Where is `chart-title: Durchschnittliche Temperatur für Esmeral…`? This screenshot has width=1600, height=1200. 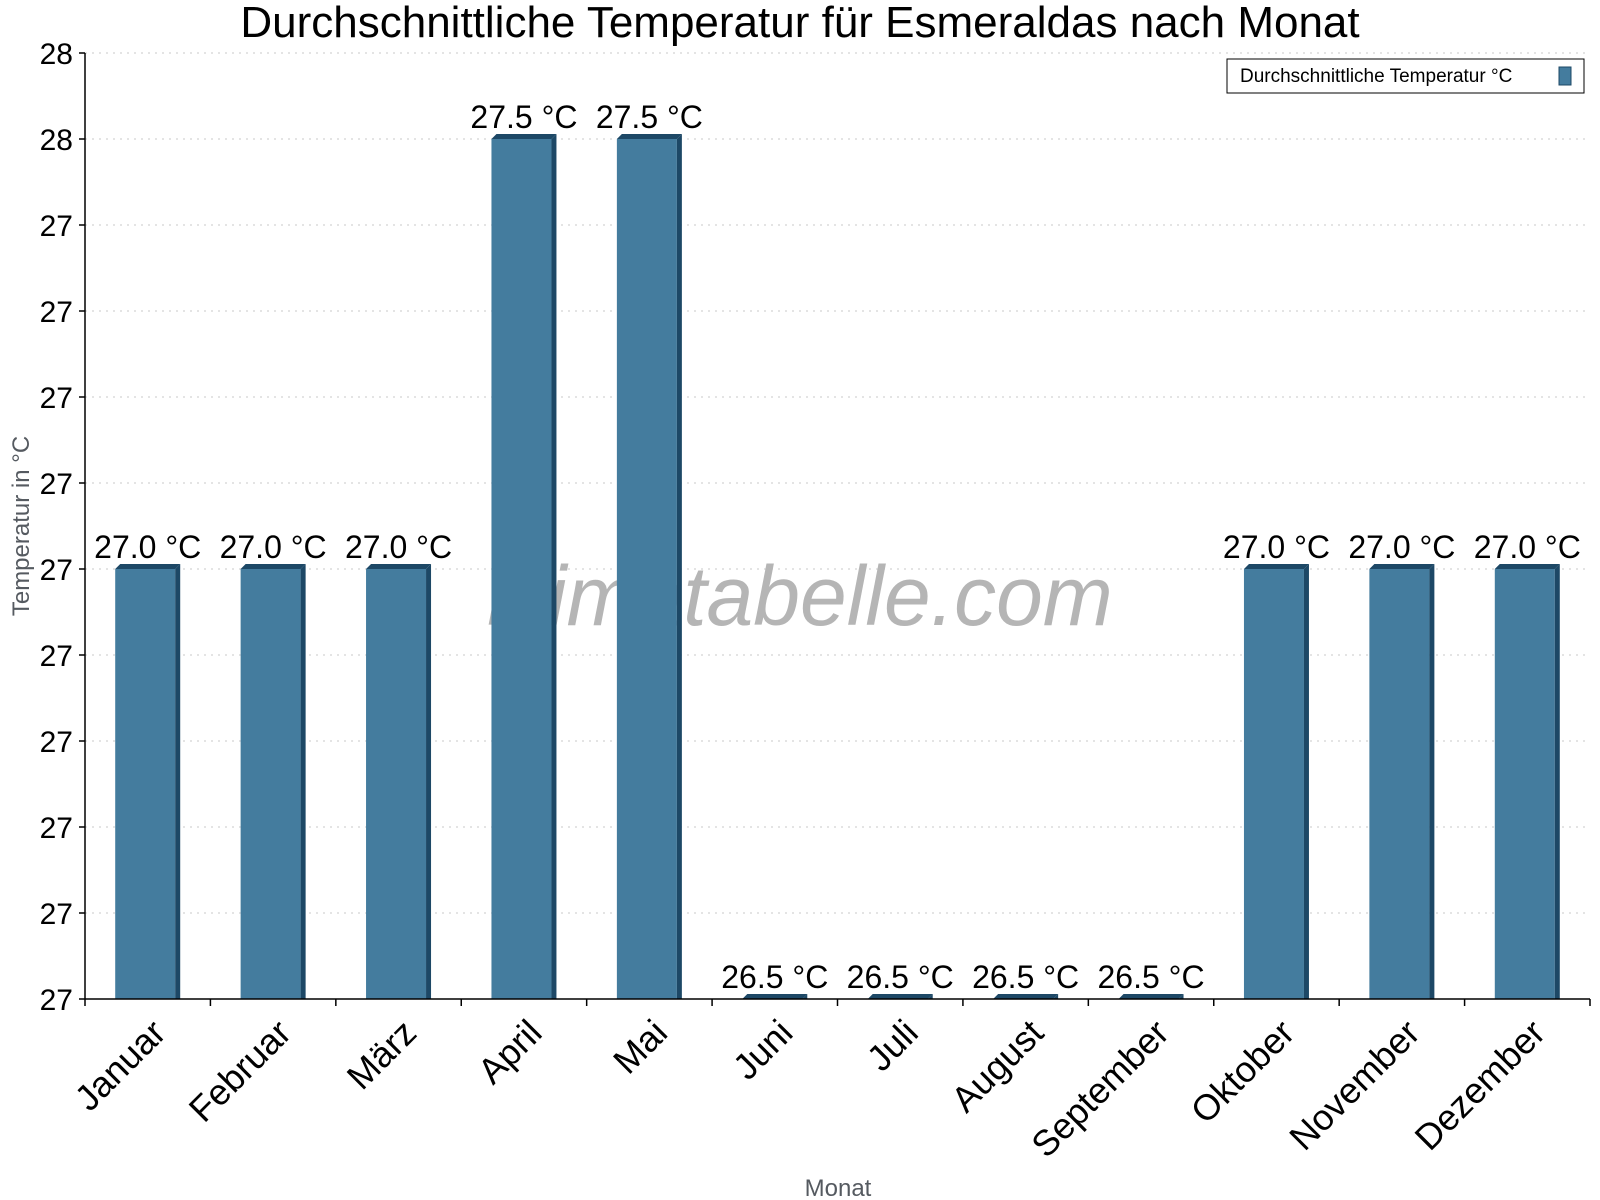
chart-title: Durchschnittliche Temperatur für Esmeral… is located at coordinates (799, 23).